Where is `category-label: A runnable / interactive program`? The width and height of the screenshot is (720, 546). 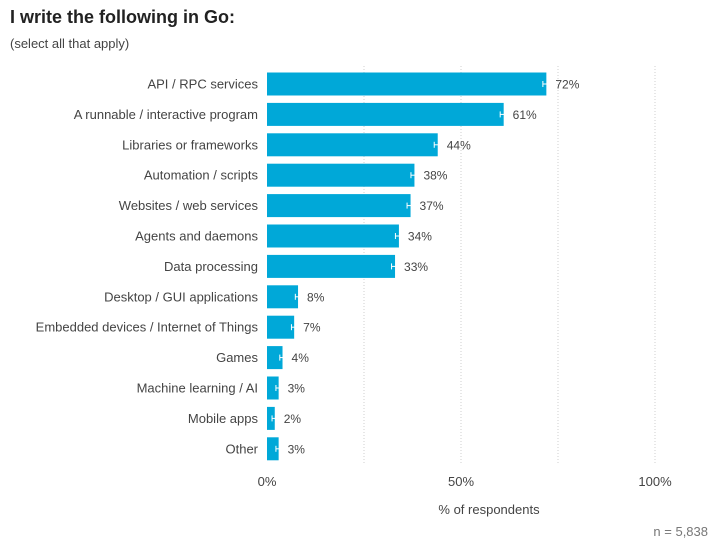 category-label: A runnable / interactive program is located at coordinates (166, 114).